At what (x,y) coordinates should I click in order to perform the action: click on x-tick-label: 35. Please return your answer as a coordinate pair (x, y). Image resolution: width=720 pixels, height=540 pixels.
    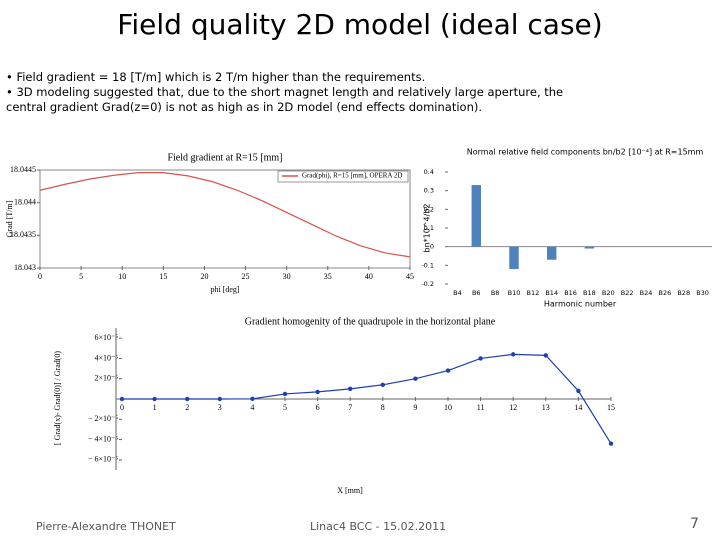
    Looking at the image, I should click on (328, 276).